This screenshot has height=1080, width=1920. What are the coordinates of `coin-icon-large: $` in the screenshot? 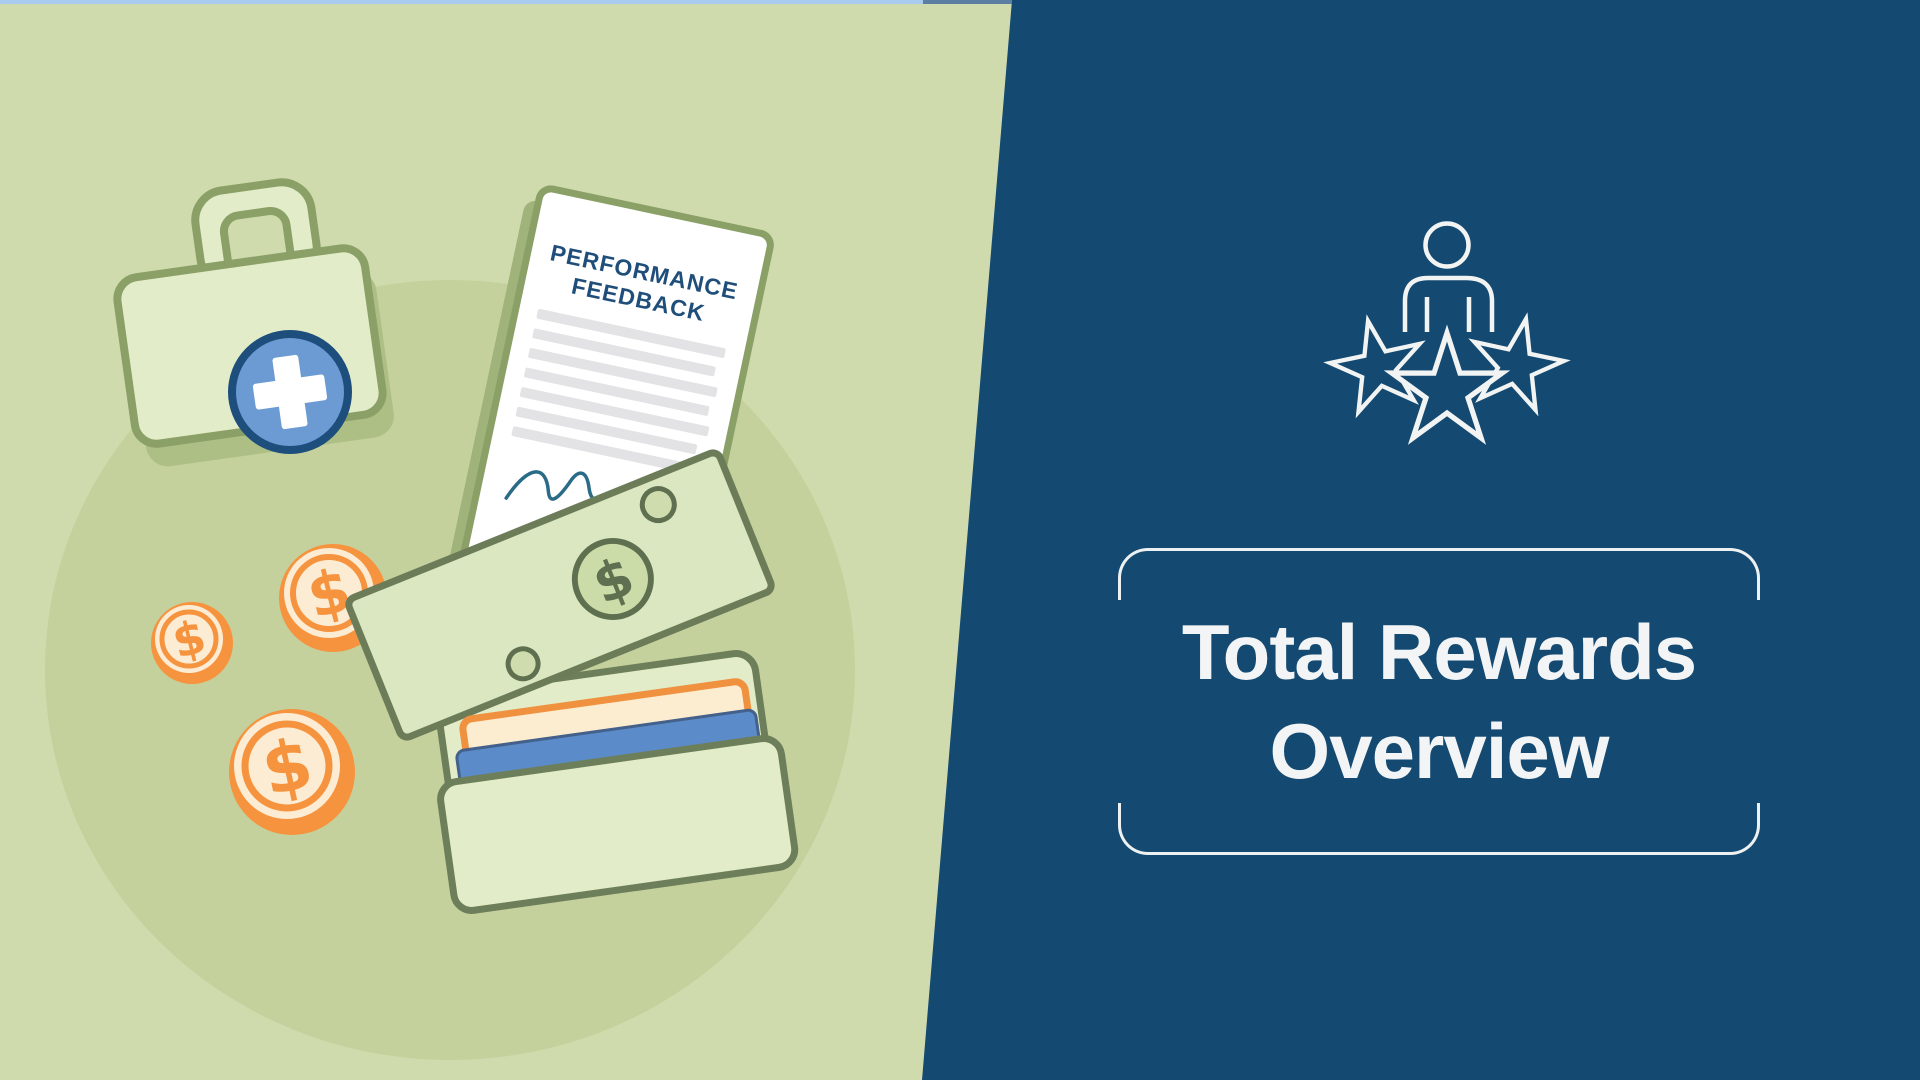 It's located at (292, 772).